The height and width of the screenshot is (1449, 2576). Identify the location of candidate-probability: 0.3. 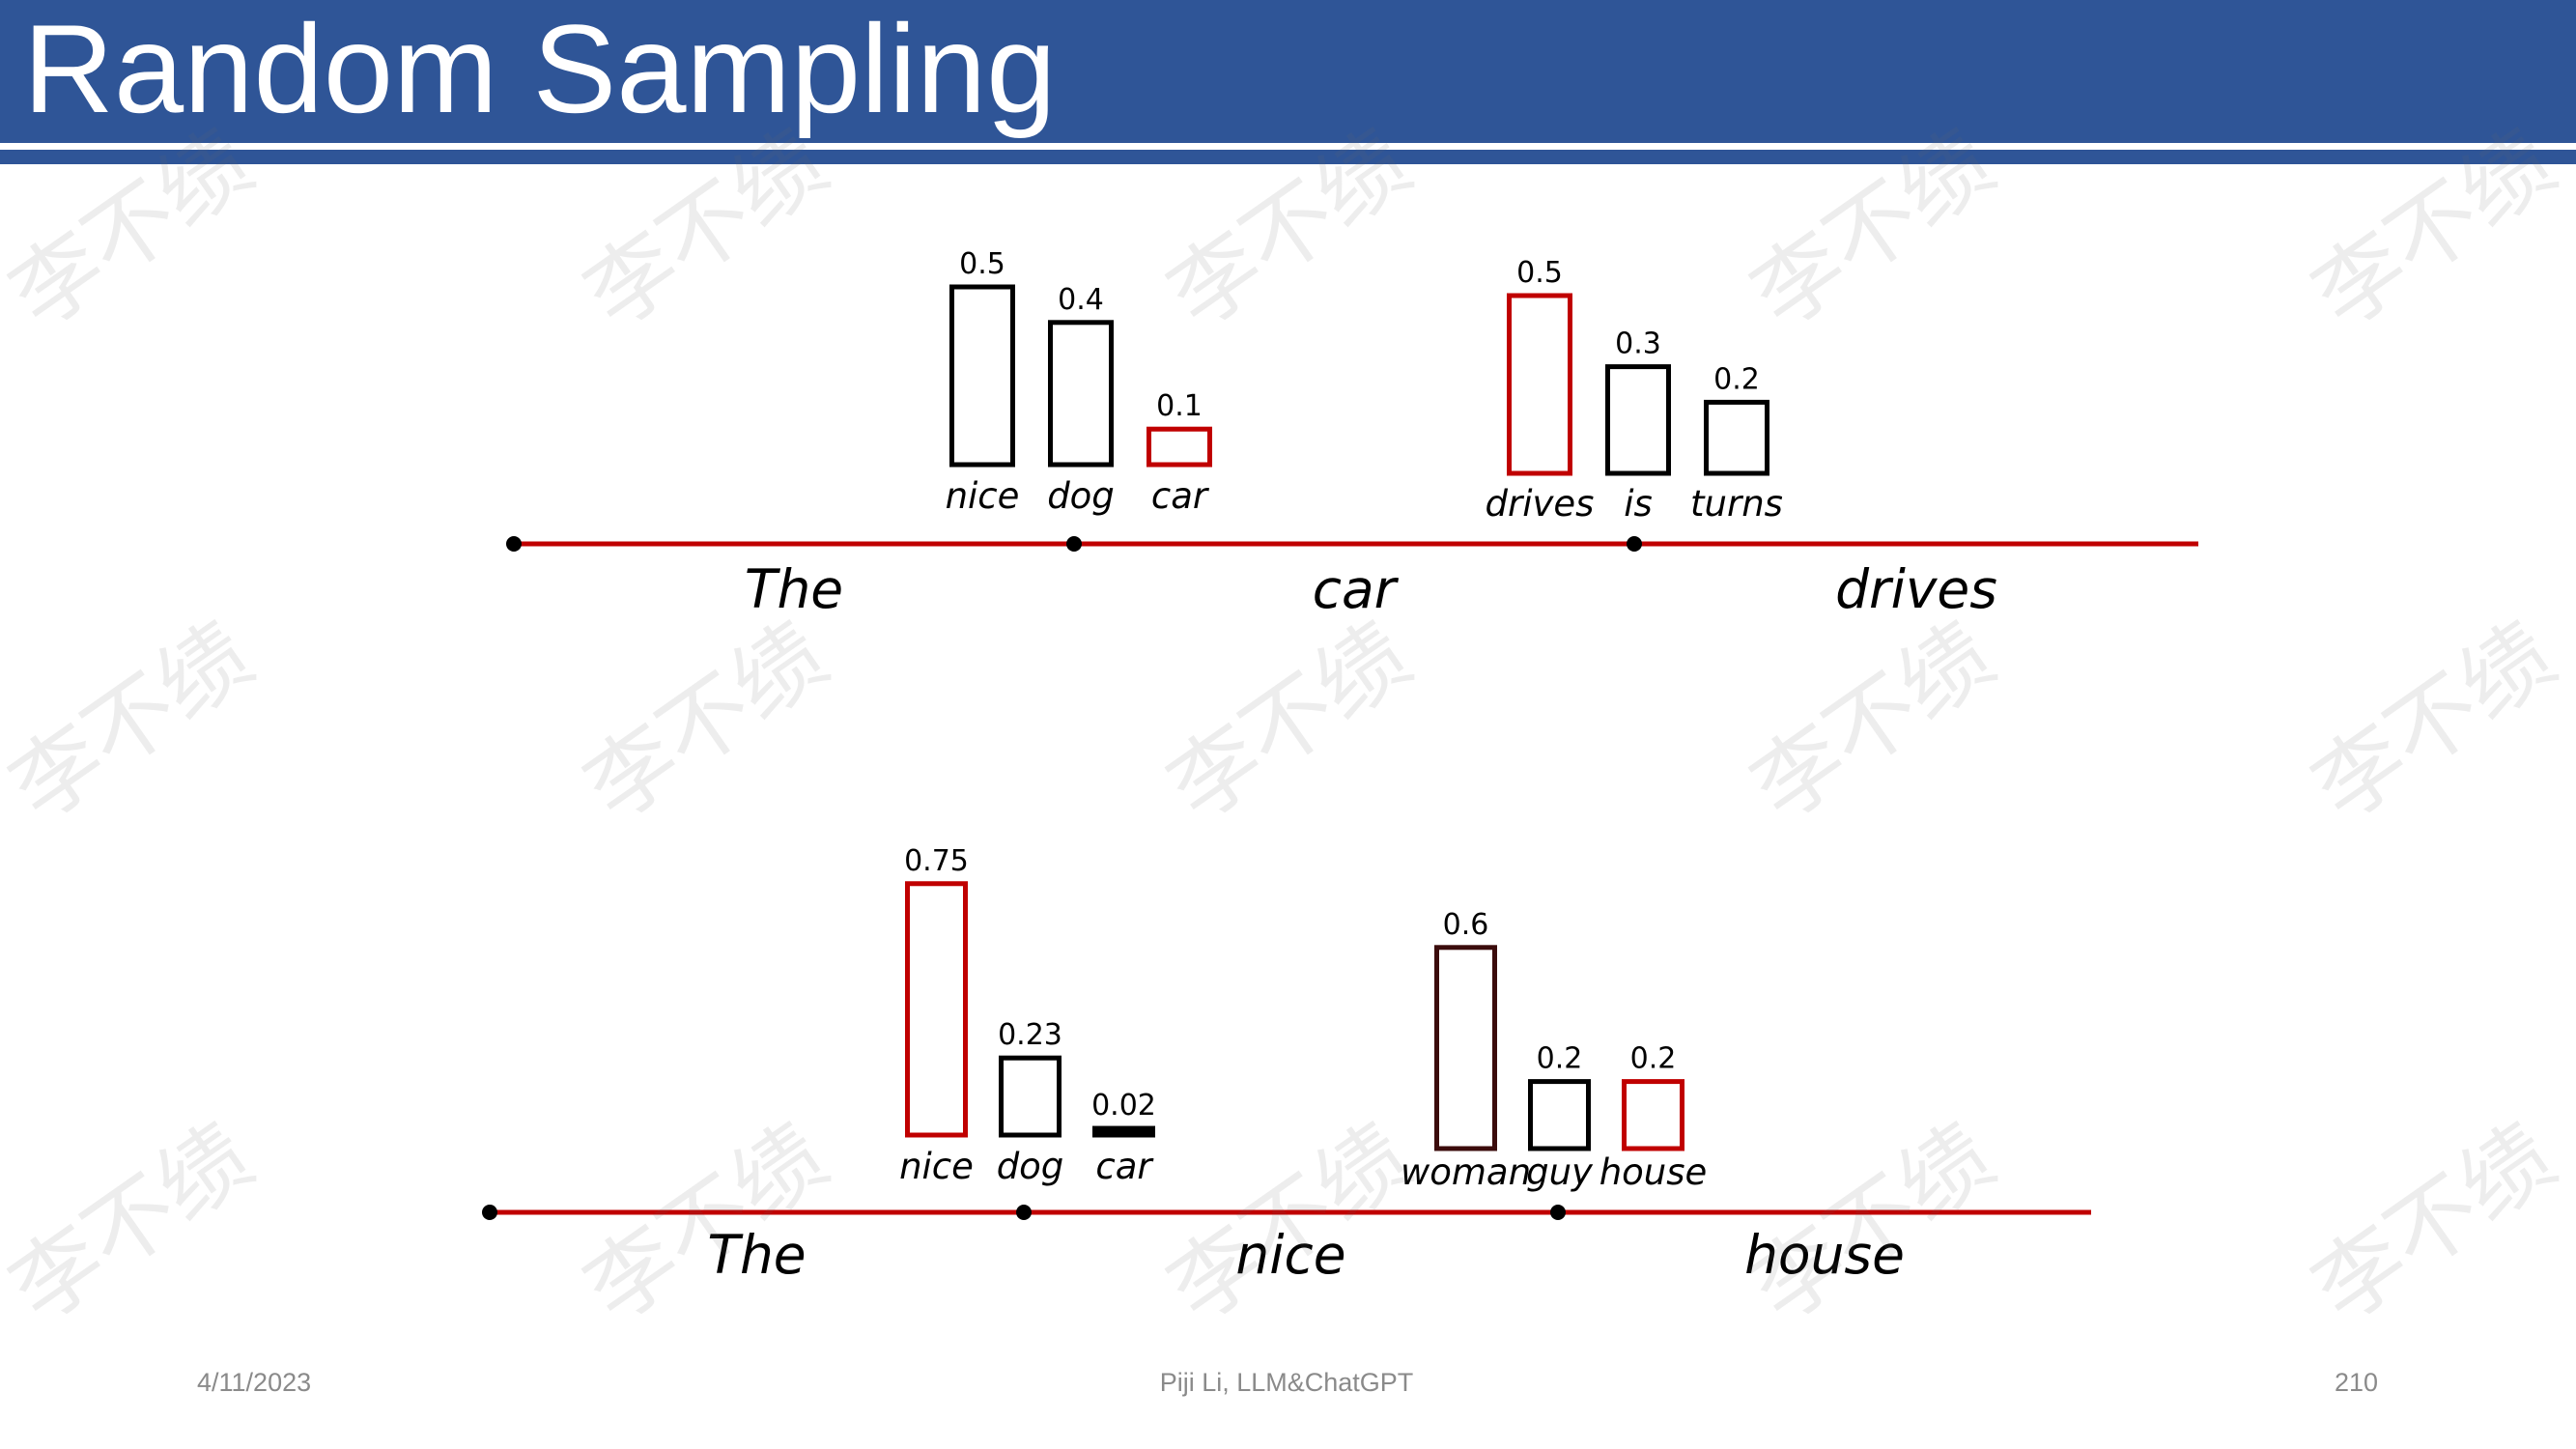
(1638, 344).